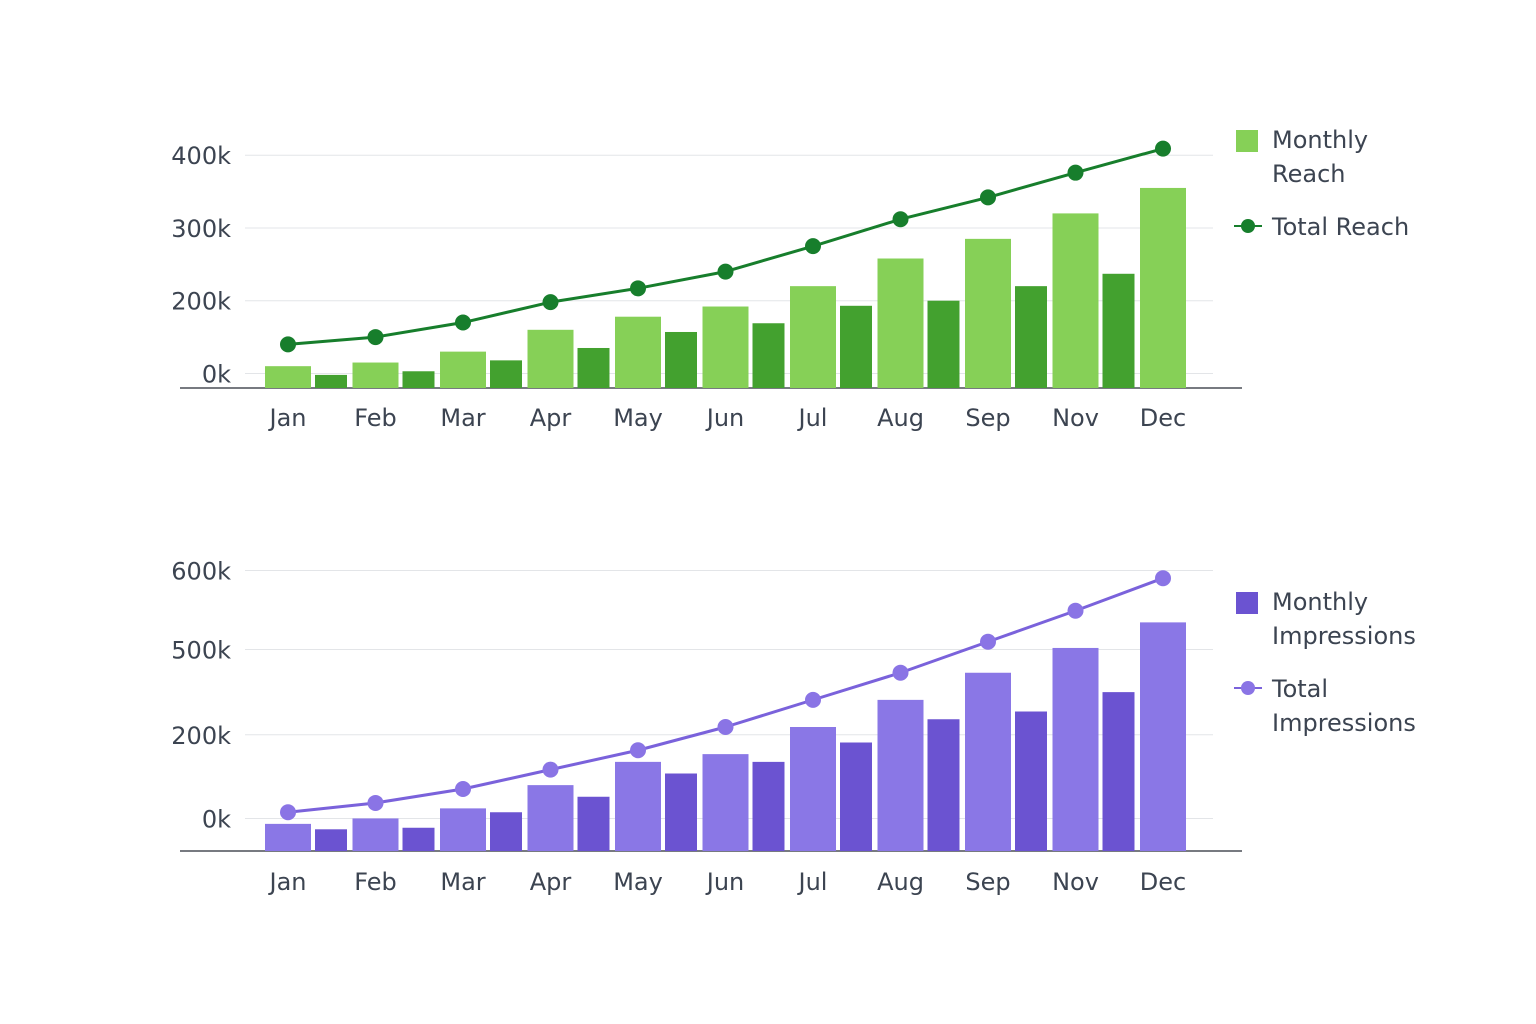 This screenshot has height=1024, width=1536. I want to click on legend-label-line: Total Reach, so click(1340, 227).